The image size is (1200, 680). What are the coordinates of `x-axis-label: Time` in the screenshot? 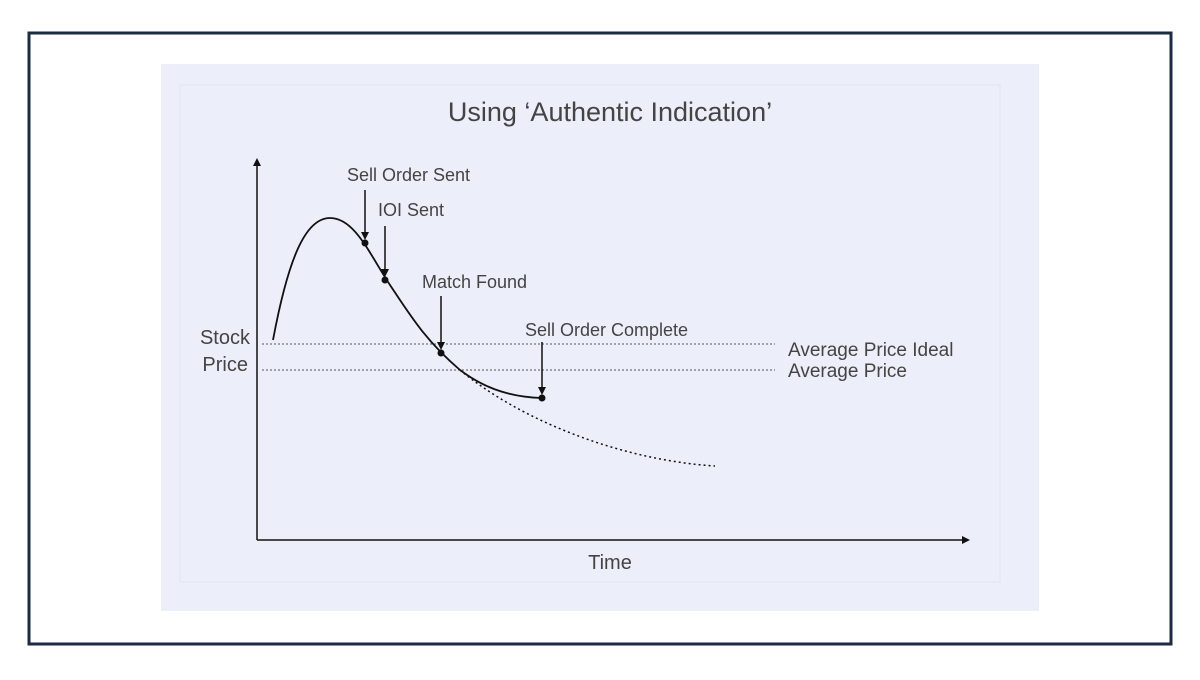 It's located at (610, 563).